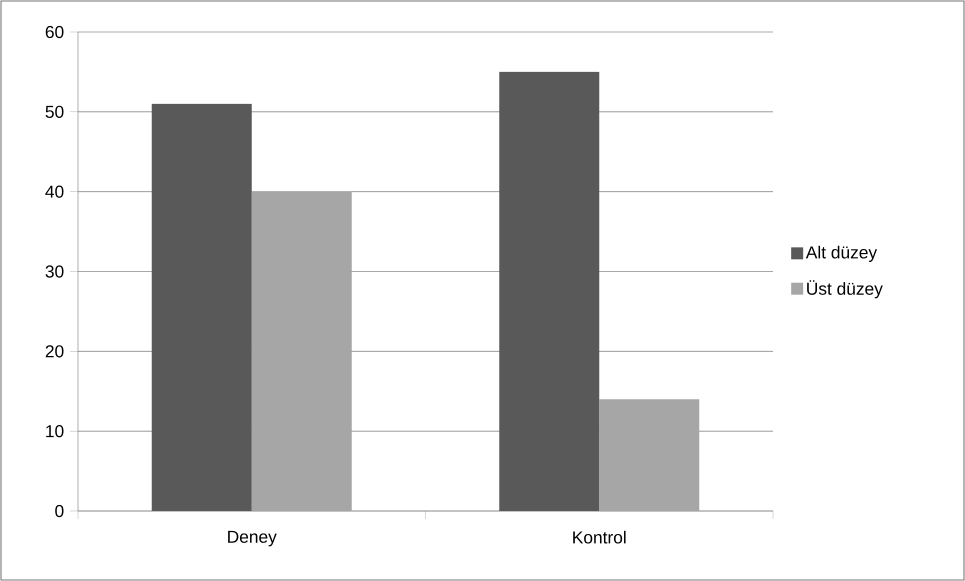 The image size is (965, 581). Describe the element at coordinates (55, 112) in the screenshot. I see `y-tick-label: 50` at that location.